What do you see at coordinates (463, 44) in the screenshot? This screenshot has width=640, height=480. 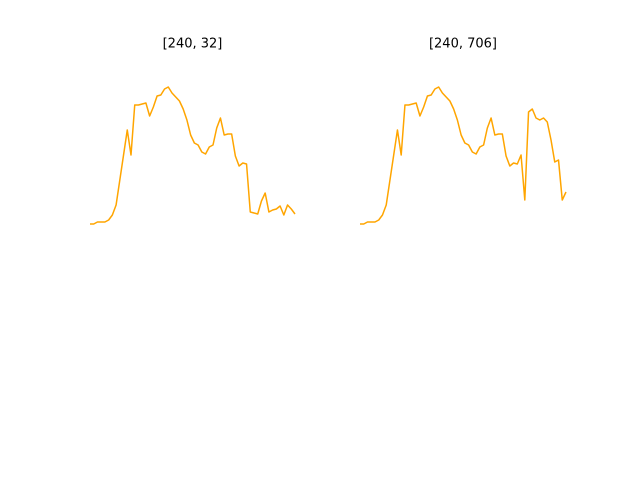 I see `chart-title: [240, 706]` at bounding box center [463, 44].